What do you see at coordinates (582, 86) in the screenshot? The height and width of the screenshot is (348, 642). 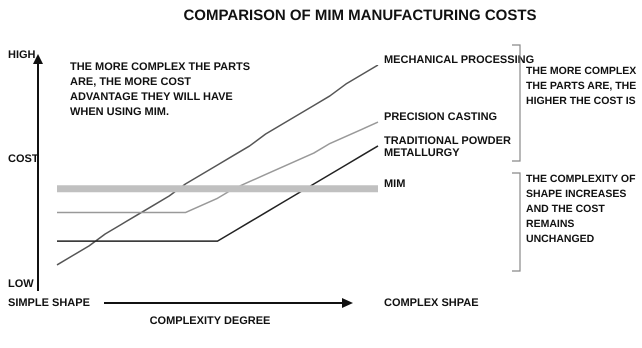 I see `text: THE MORE COMPLEX THE PARTS ARE, THE HIGHER THE COST IS` at bounding box center [582, 86].